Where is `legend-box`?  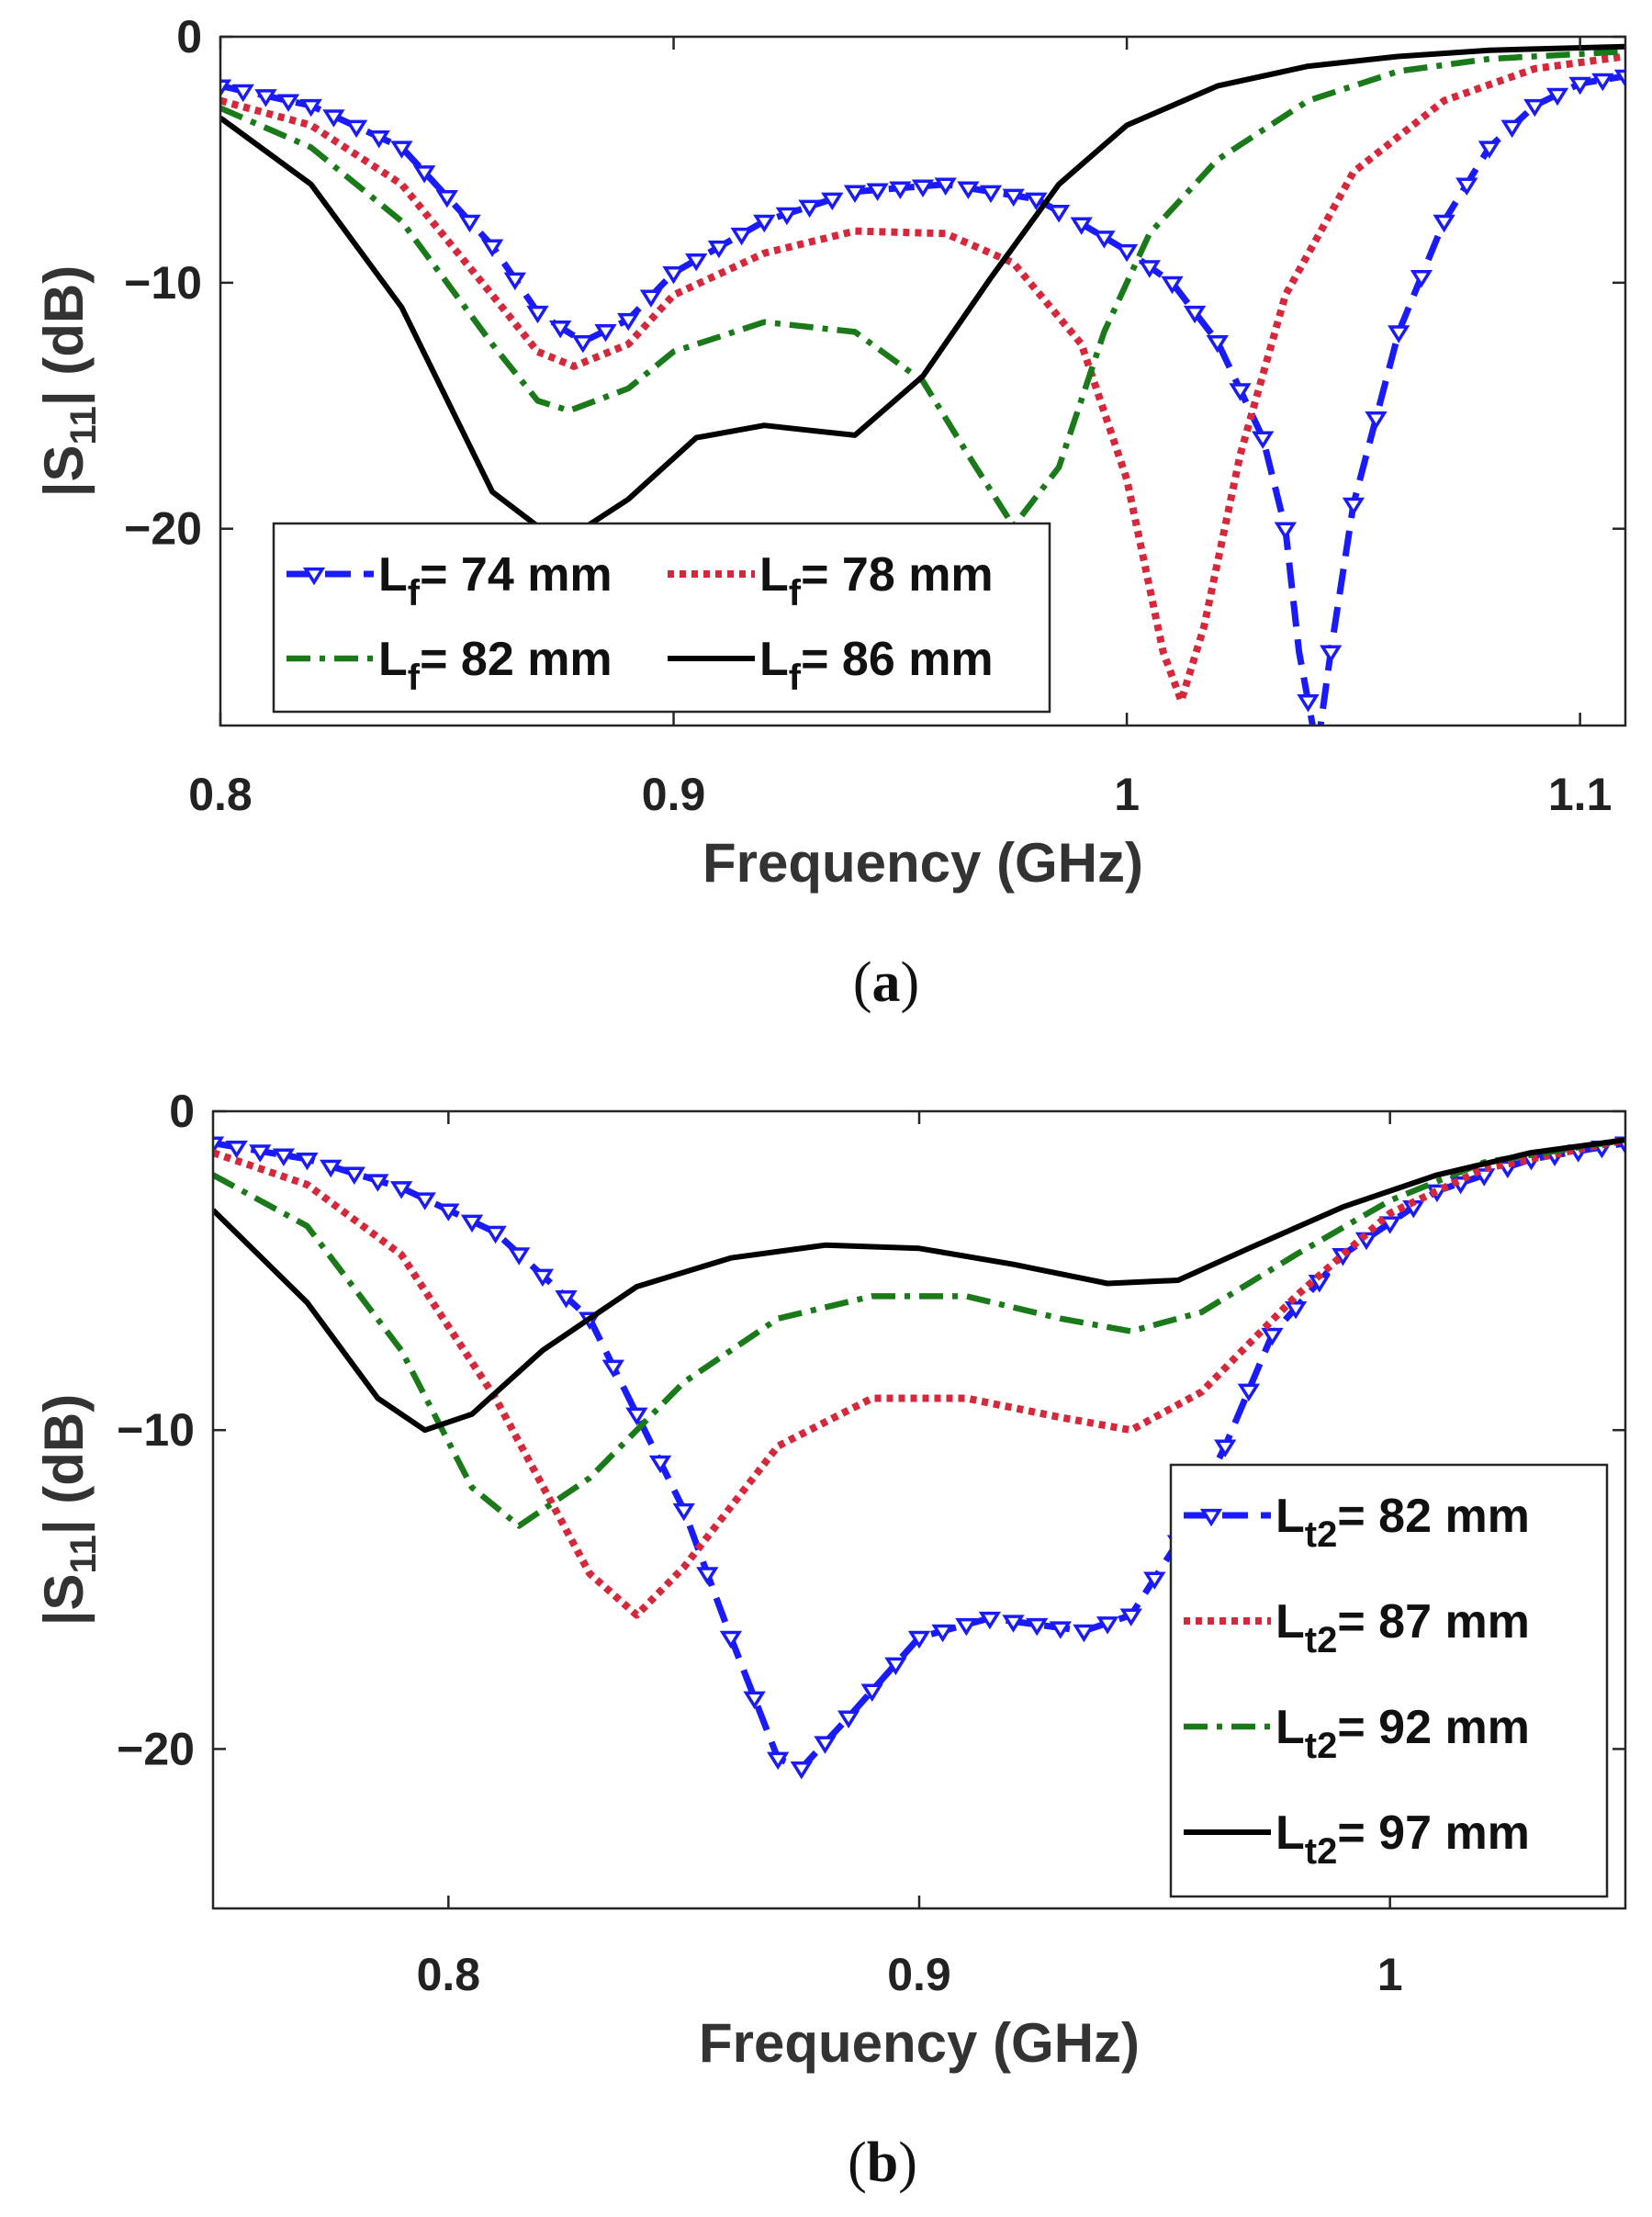 legend-box is located at coordinates (661, 618).